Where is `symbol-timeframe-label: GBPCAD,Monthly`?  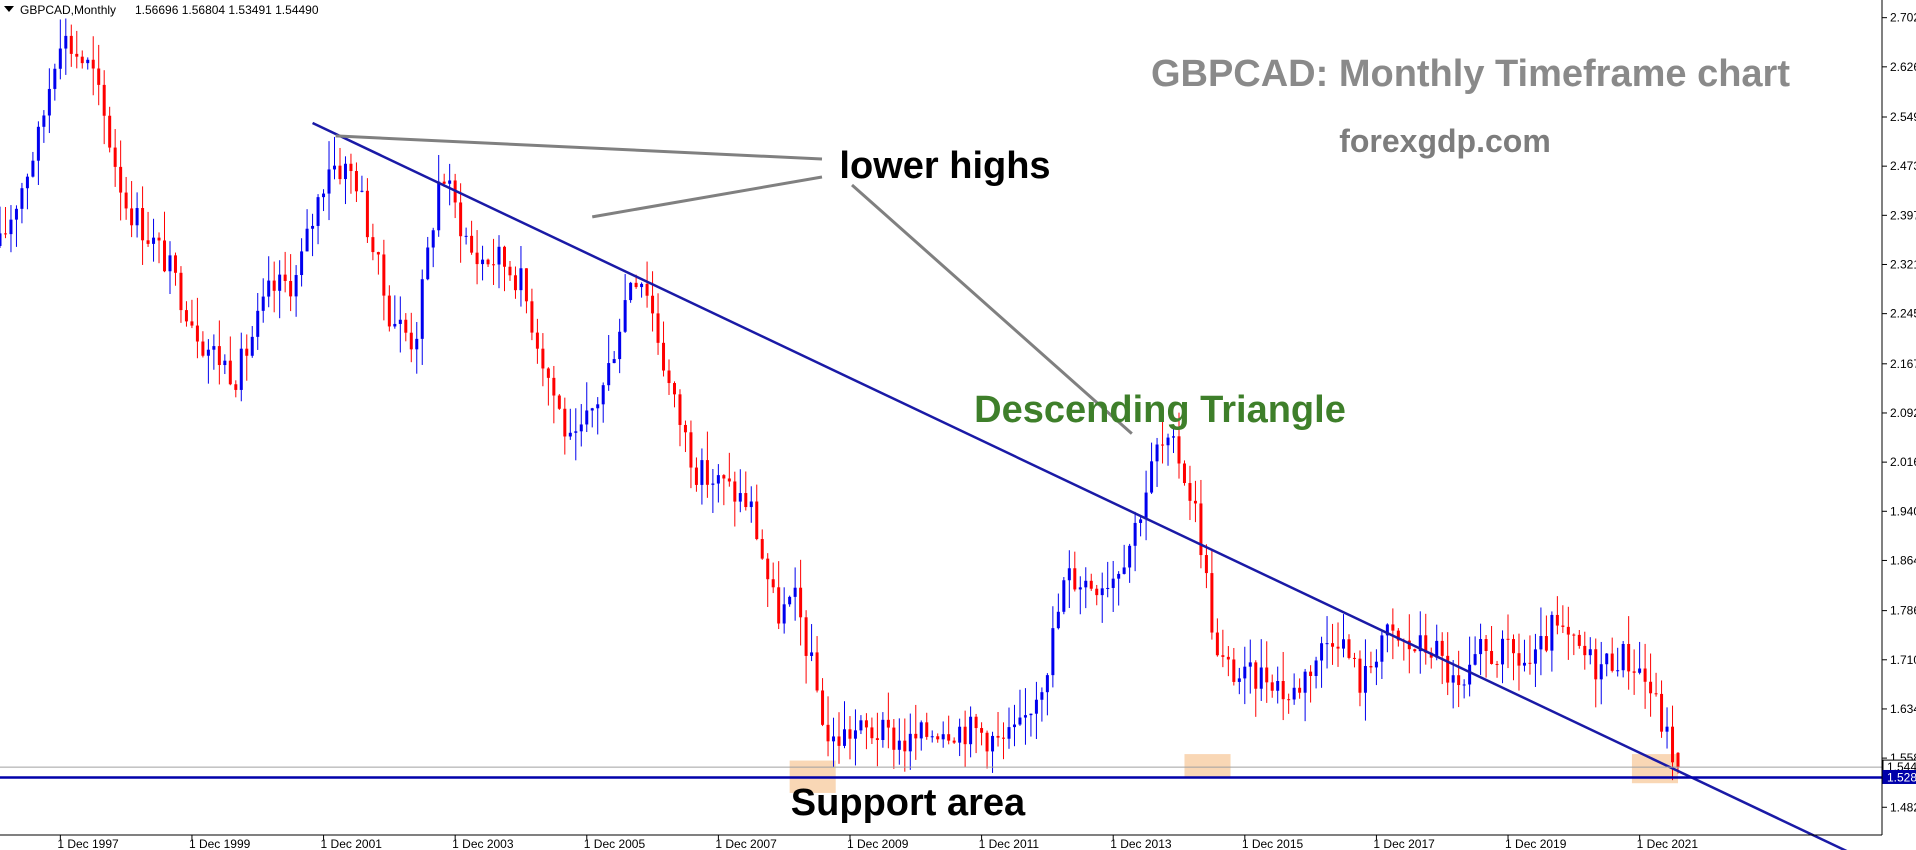
symbol-timeframe-label: GBPCAD,Monthly is located at coordinates (68, 10).